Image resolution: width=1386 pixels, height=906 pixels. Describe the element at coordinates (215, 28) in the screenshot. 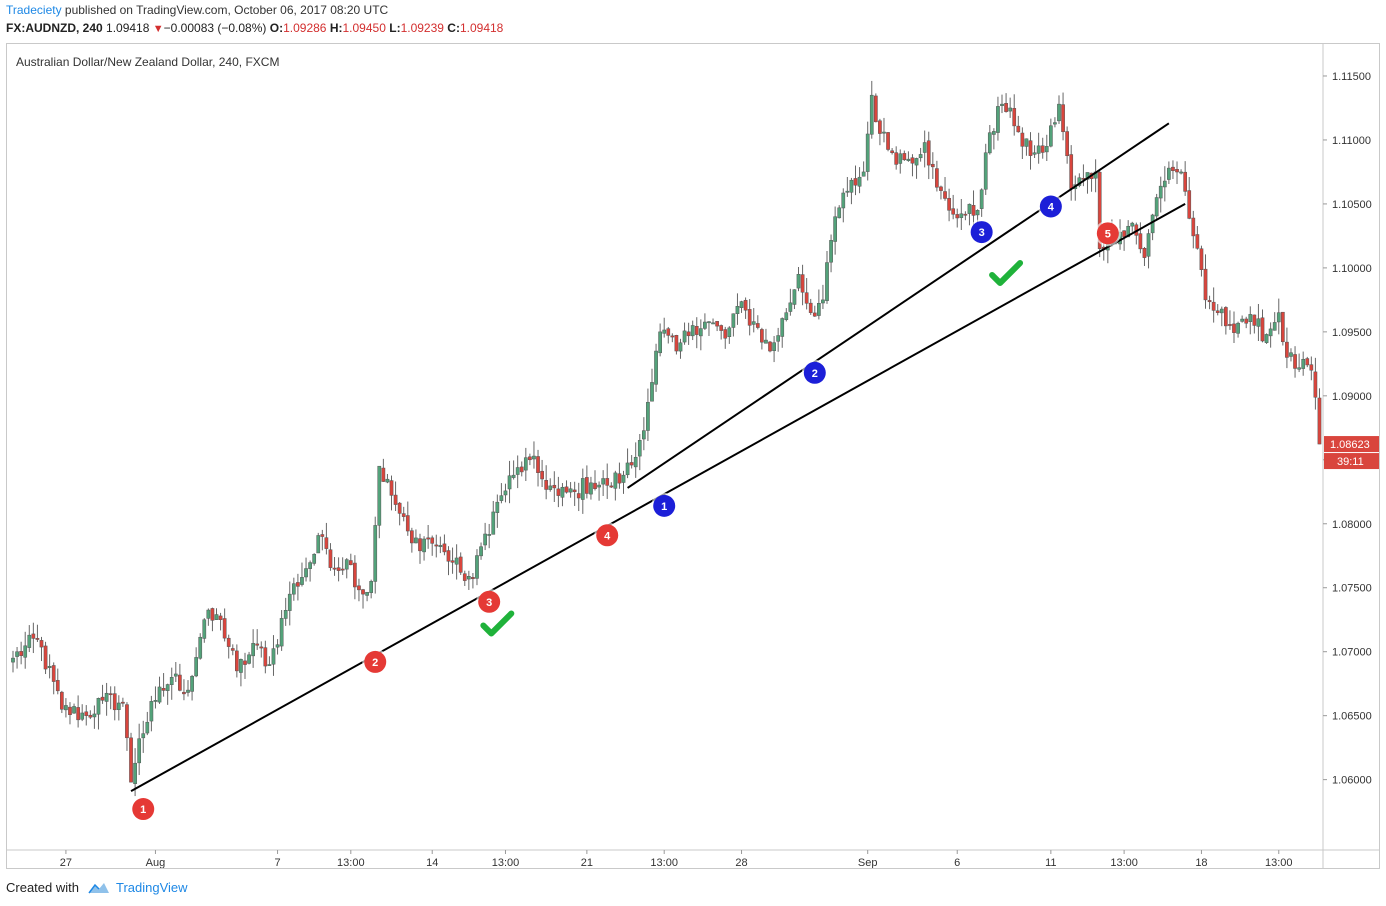

I see `price-change: −0.00083 (−0.08%)` at that location.